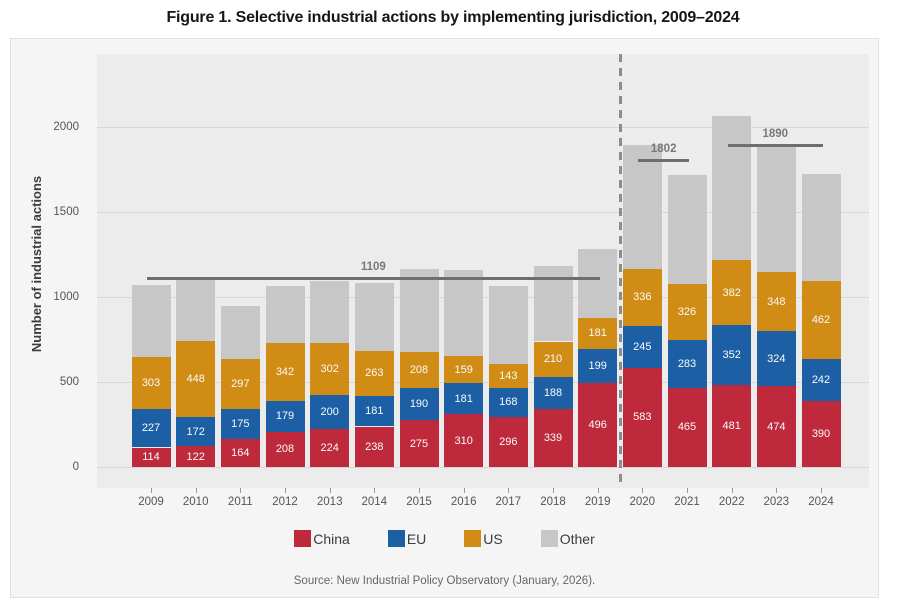 This screenshot has width=906, height=607. What do you see at coordinates (821, 433) in the screenshot?
I see `bar-2024-china-value: 390` at bounding box center [821, 433].